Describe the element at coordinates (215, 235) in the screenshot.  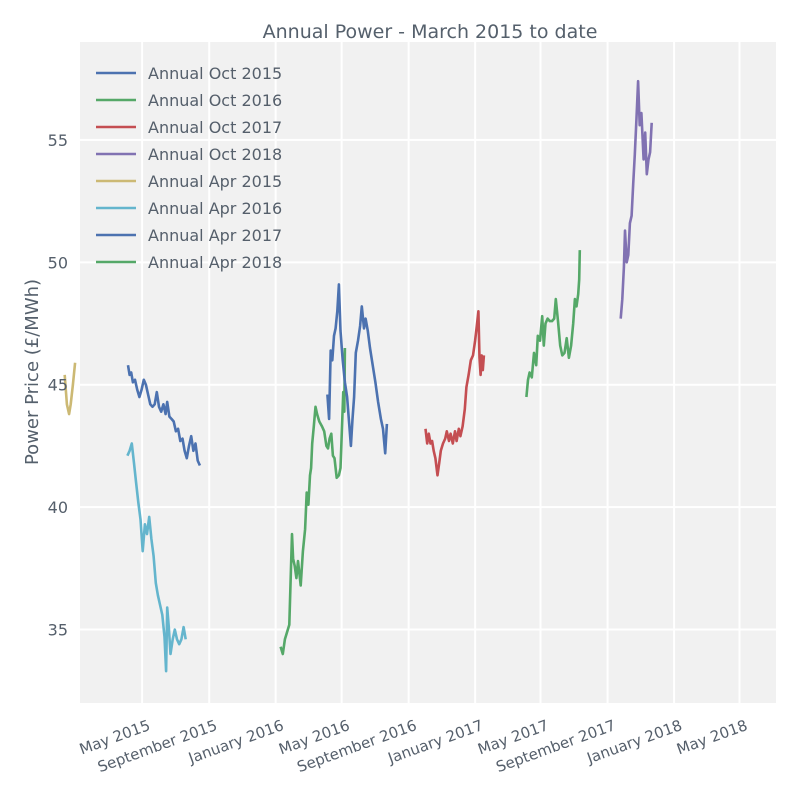
I see `legend-label: Annual Apr 2017` at that location.